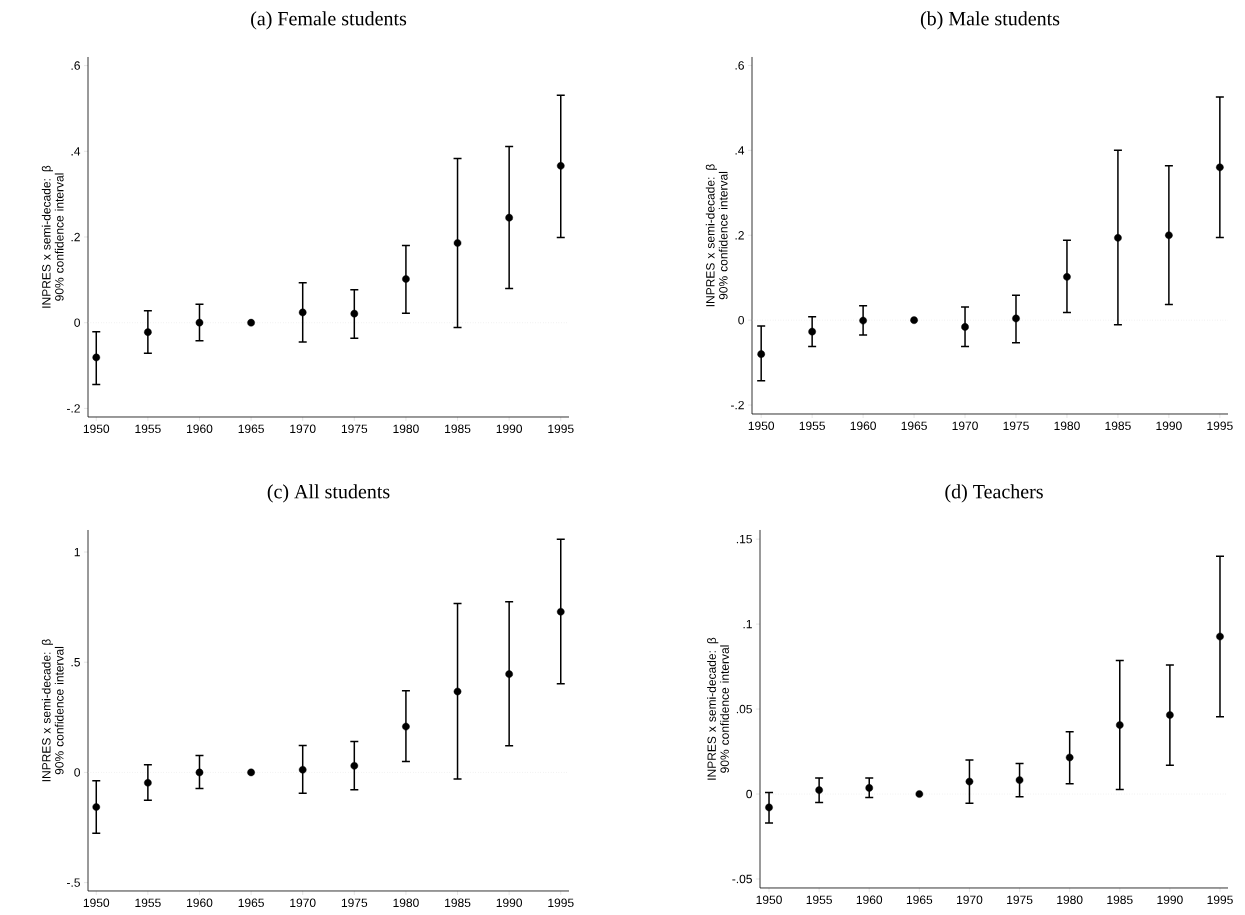 This screenshot has width=1245, height=915. I want to click on y-tick-label: .1, so click(747, 624).